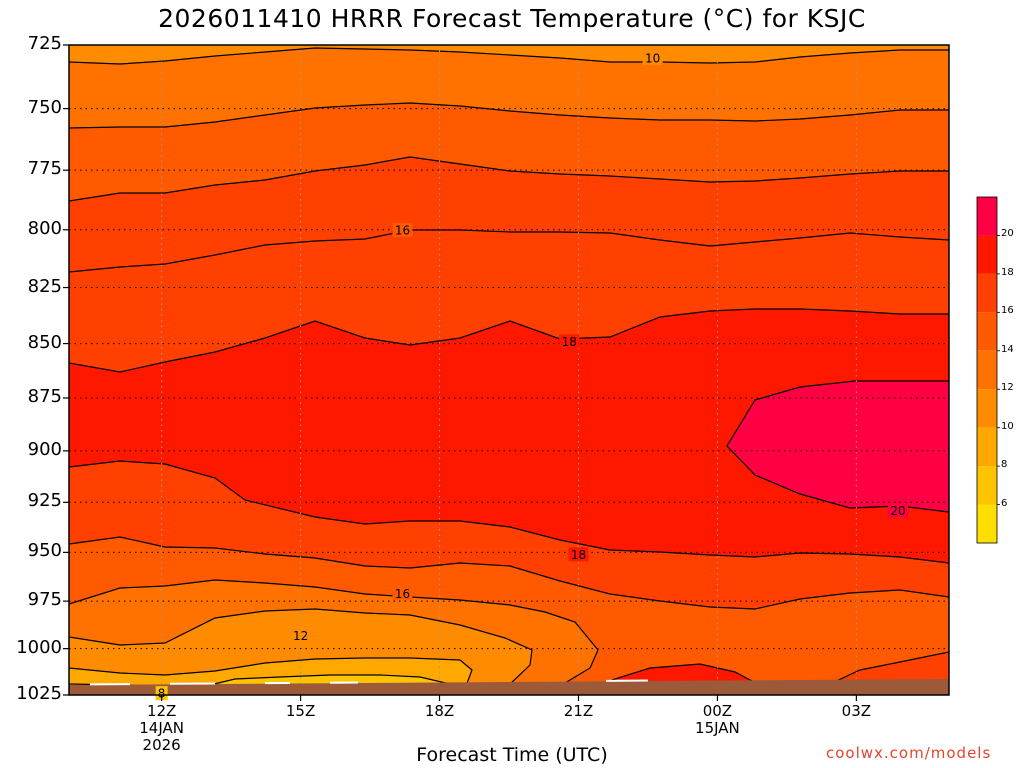 This screenshot has width=1024, height=768. I want to click on colorbar-label: 10, so click(1007, 426).